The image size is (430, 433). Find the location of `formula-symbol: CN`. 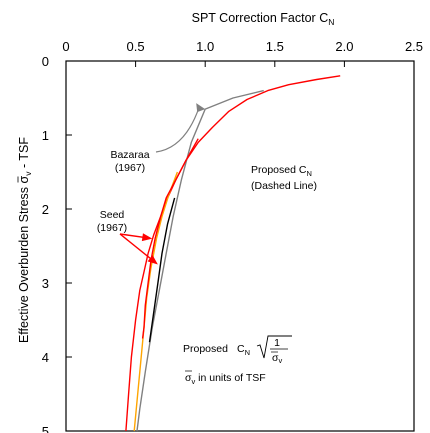

formula-symbol: CN is located at coordinates (243, 350).